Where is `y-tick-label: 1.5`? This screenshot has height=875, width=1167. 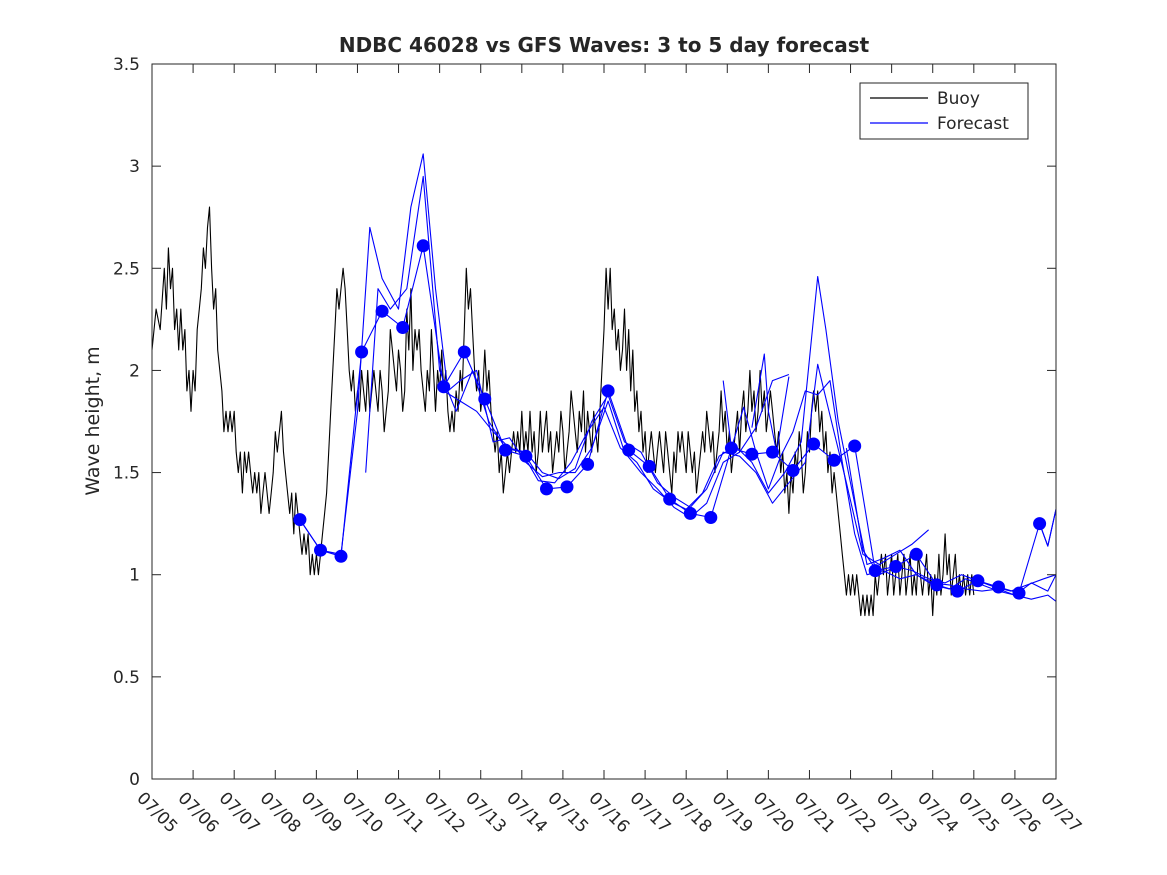 y-tick-label: 1.5 is located at coordinates (126, 474).